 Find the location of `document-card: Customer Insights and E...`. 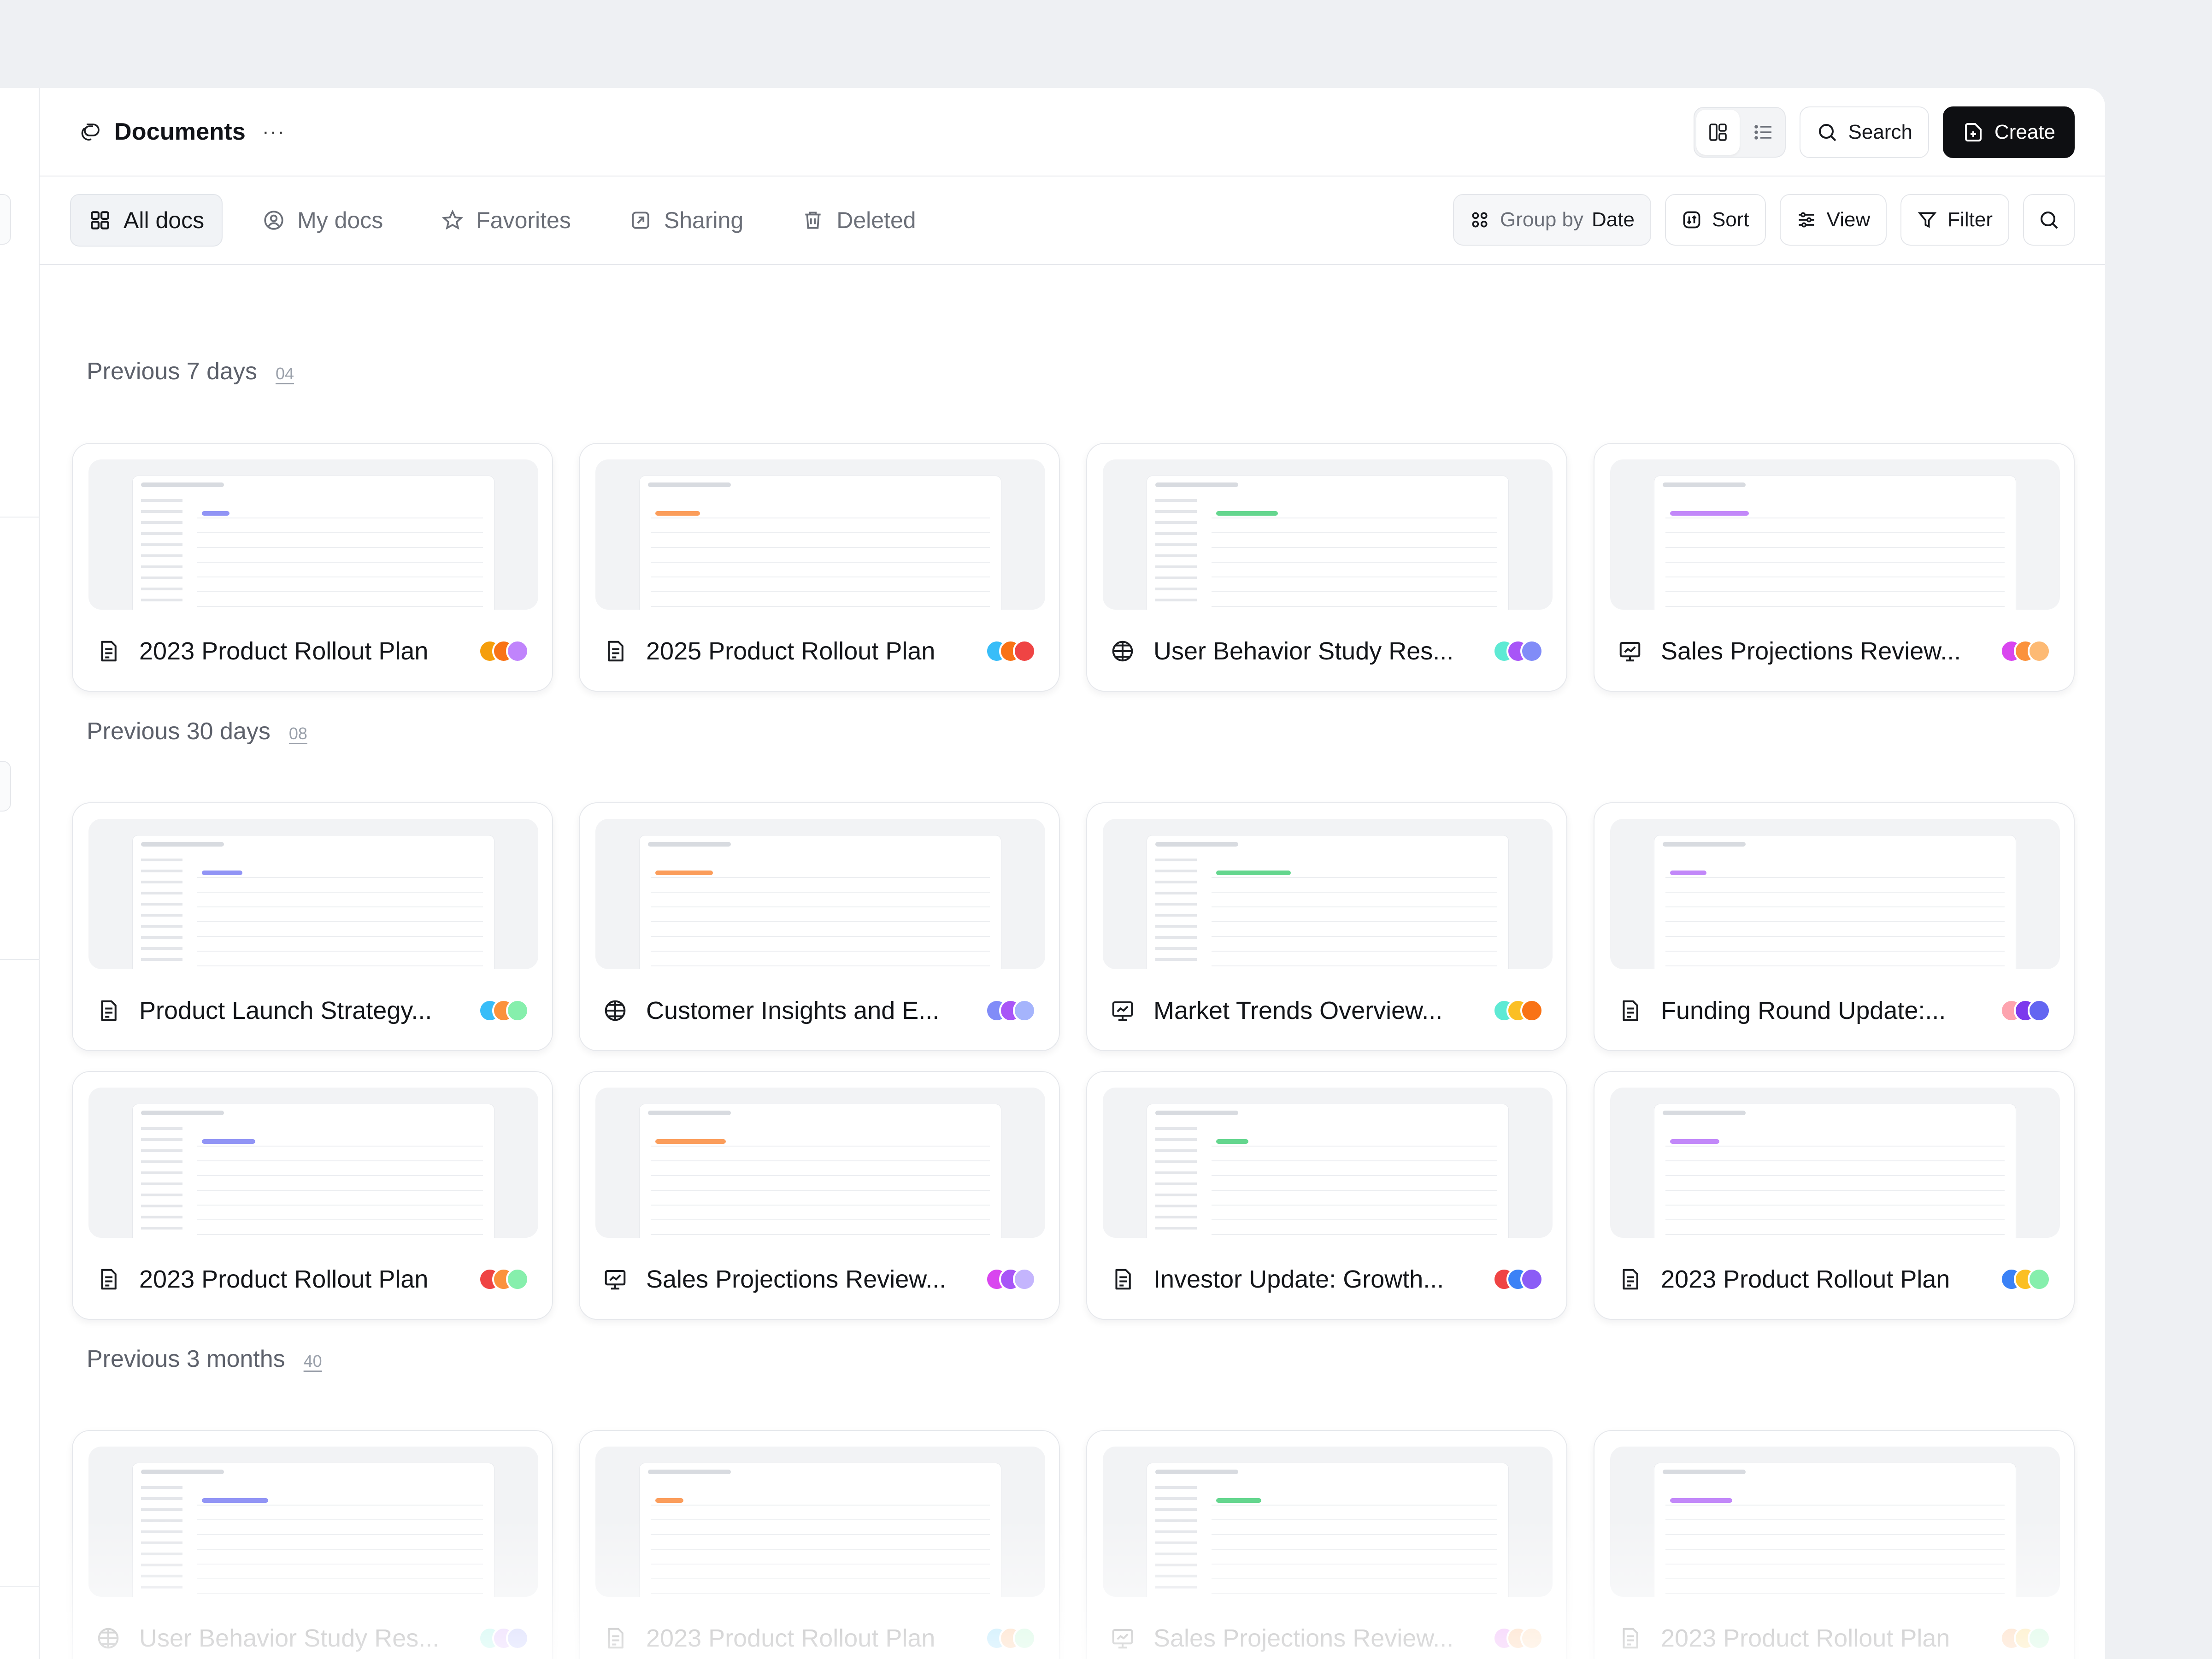

document-card: Customer Insights and E... is located at coordinates (819, 926).